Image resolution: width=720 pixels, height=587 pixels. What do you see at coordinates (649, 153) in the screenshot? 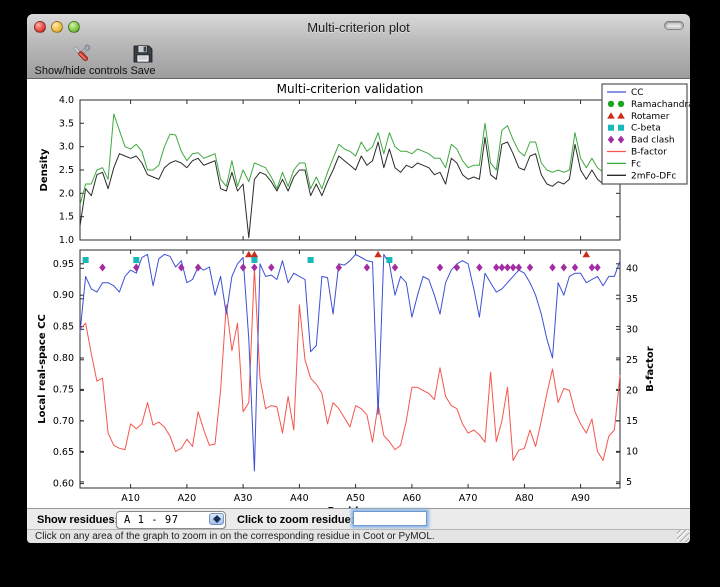
I see `svg-text: B-factor` at bounding box center [649, 153].